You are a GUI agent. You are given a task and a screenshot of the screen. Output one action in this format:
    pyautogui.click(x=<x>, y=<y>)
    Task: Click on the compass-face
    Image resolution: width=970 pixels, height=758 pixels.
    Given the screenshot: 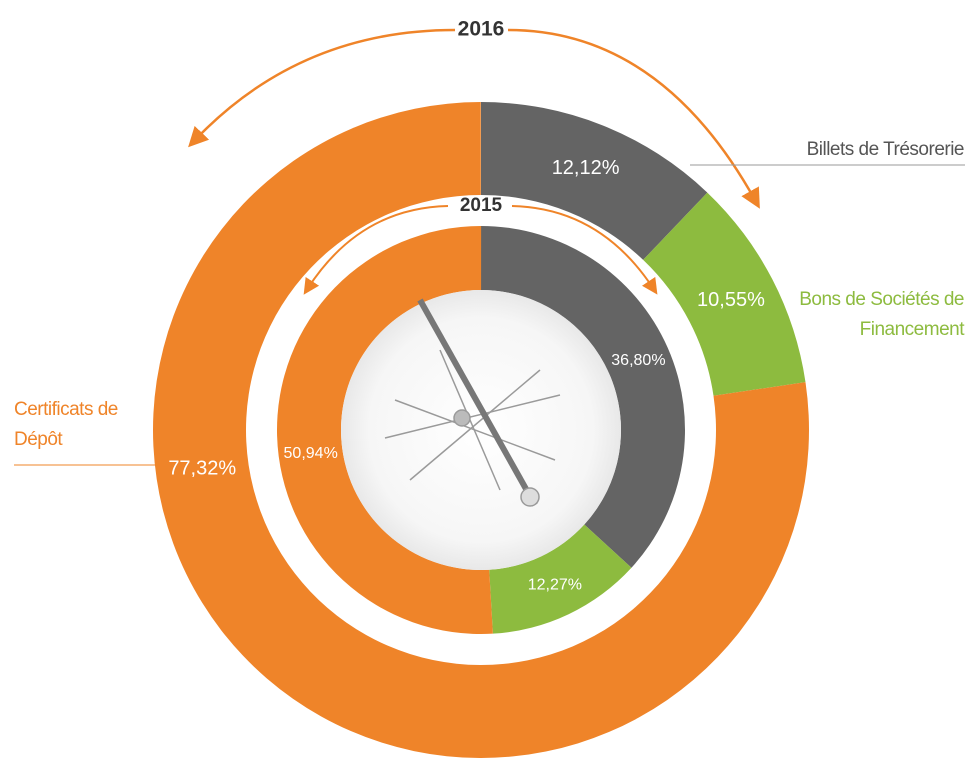 What is the action you would take?
    pyautogui.click(x=481, y=430)
    